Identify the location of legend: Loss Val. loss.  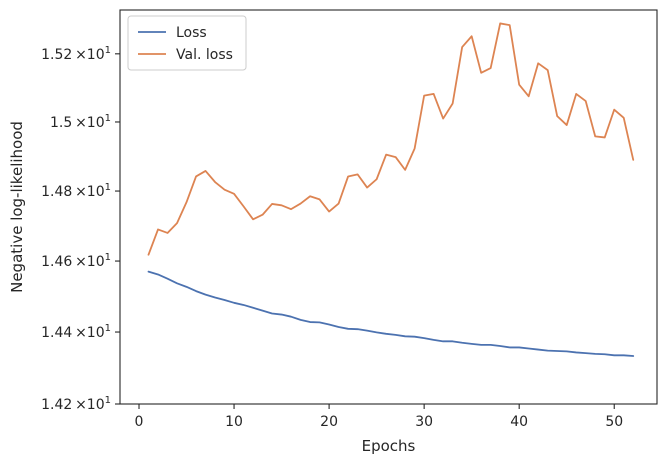
(187, 43).